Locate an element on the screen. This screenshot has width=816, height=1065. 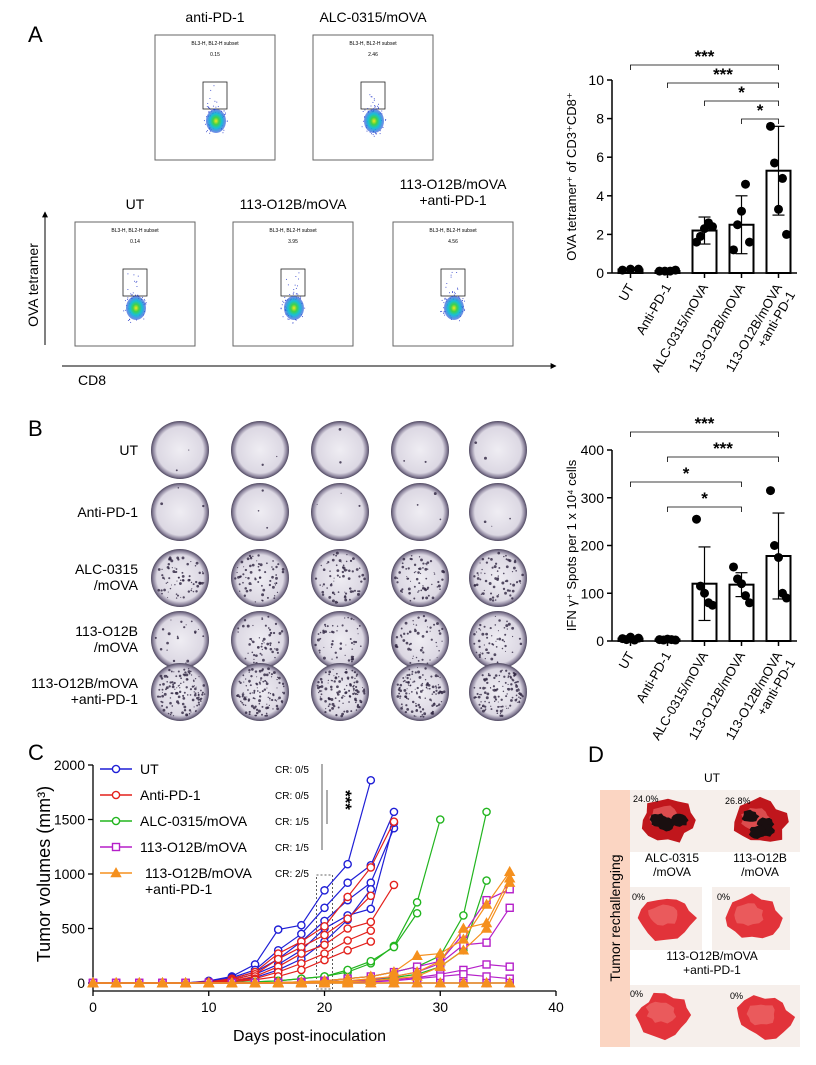
y-tick-label: 500 is located at coordinates (74, 929).